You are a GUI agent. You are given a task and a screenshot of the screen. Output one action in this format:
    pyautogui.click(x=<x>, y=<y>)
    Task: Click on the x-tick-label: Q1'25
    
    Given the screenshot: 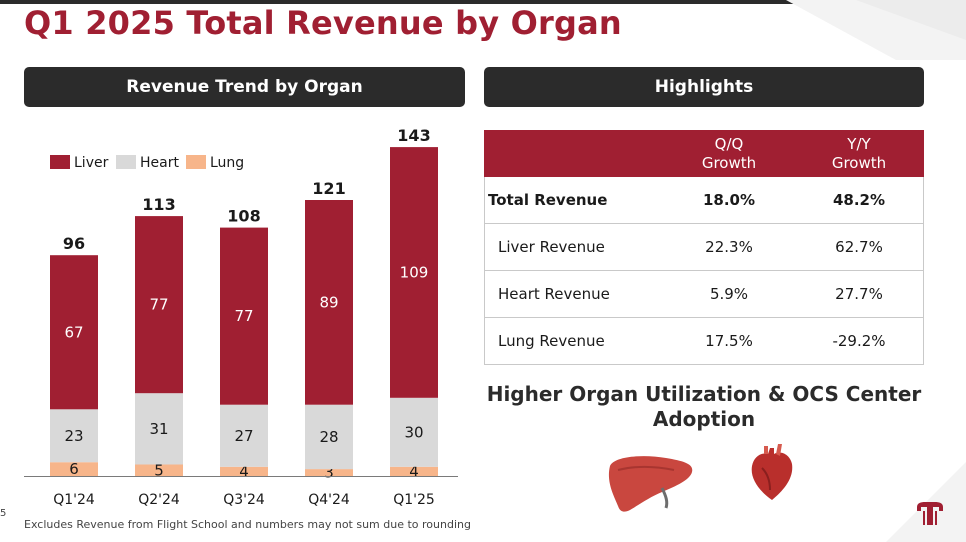 What is the action you would take?
    pyautogui.click(x=414, y=500)
    